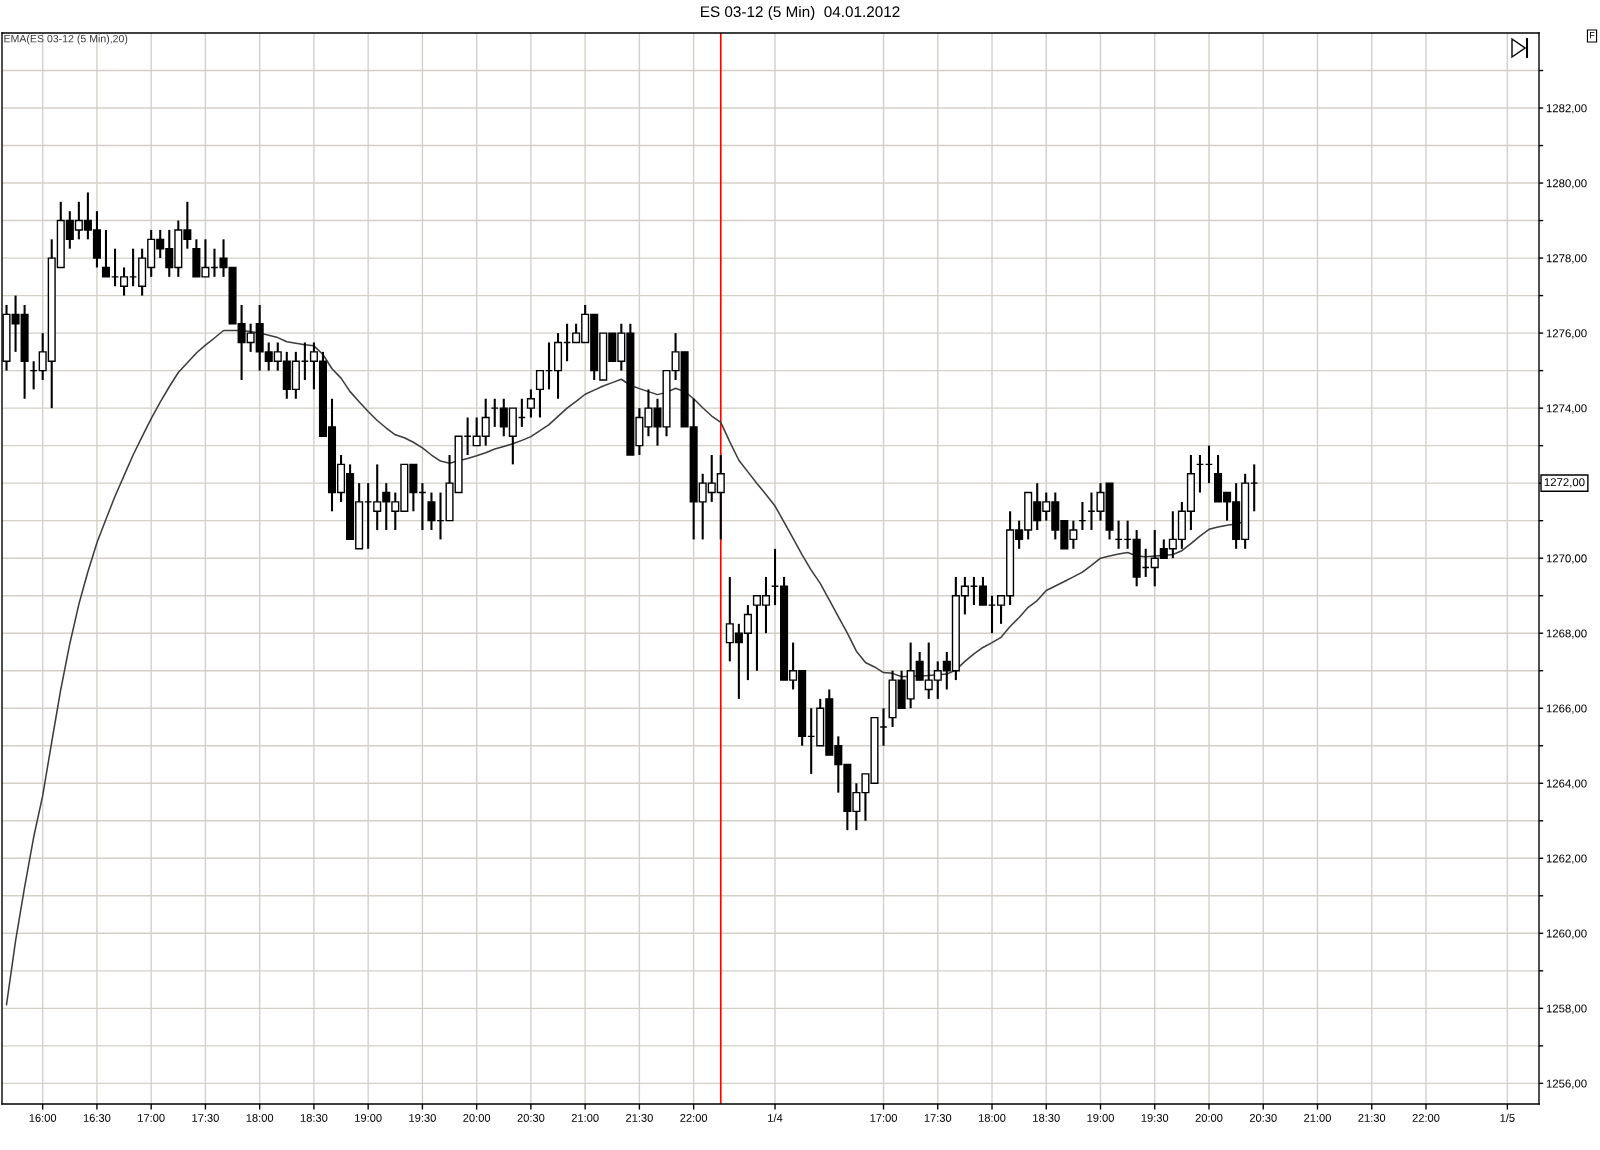 Image resolution: width=1600 pixels, height=1150 pixels. Describe the element at coordinates (1566, 184) in the screenshot. I see `y-tick-label: 1280,00` at that location.